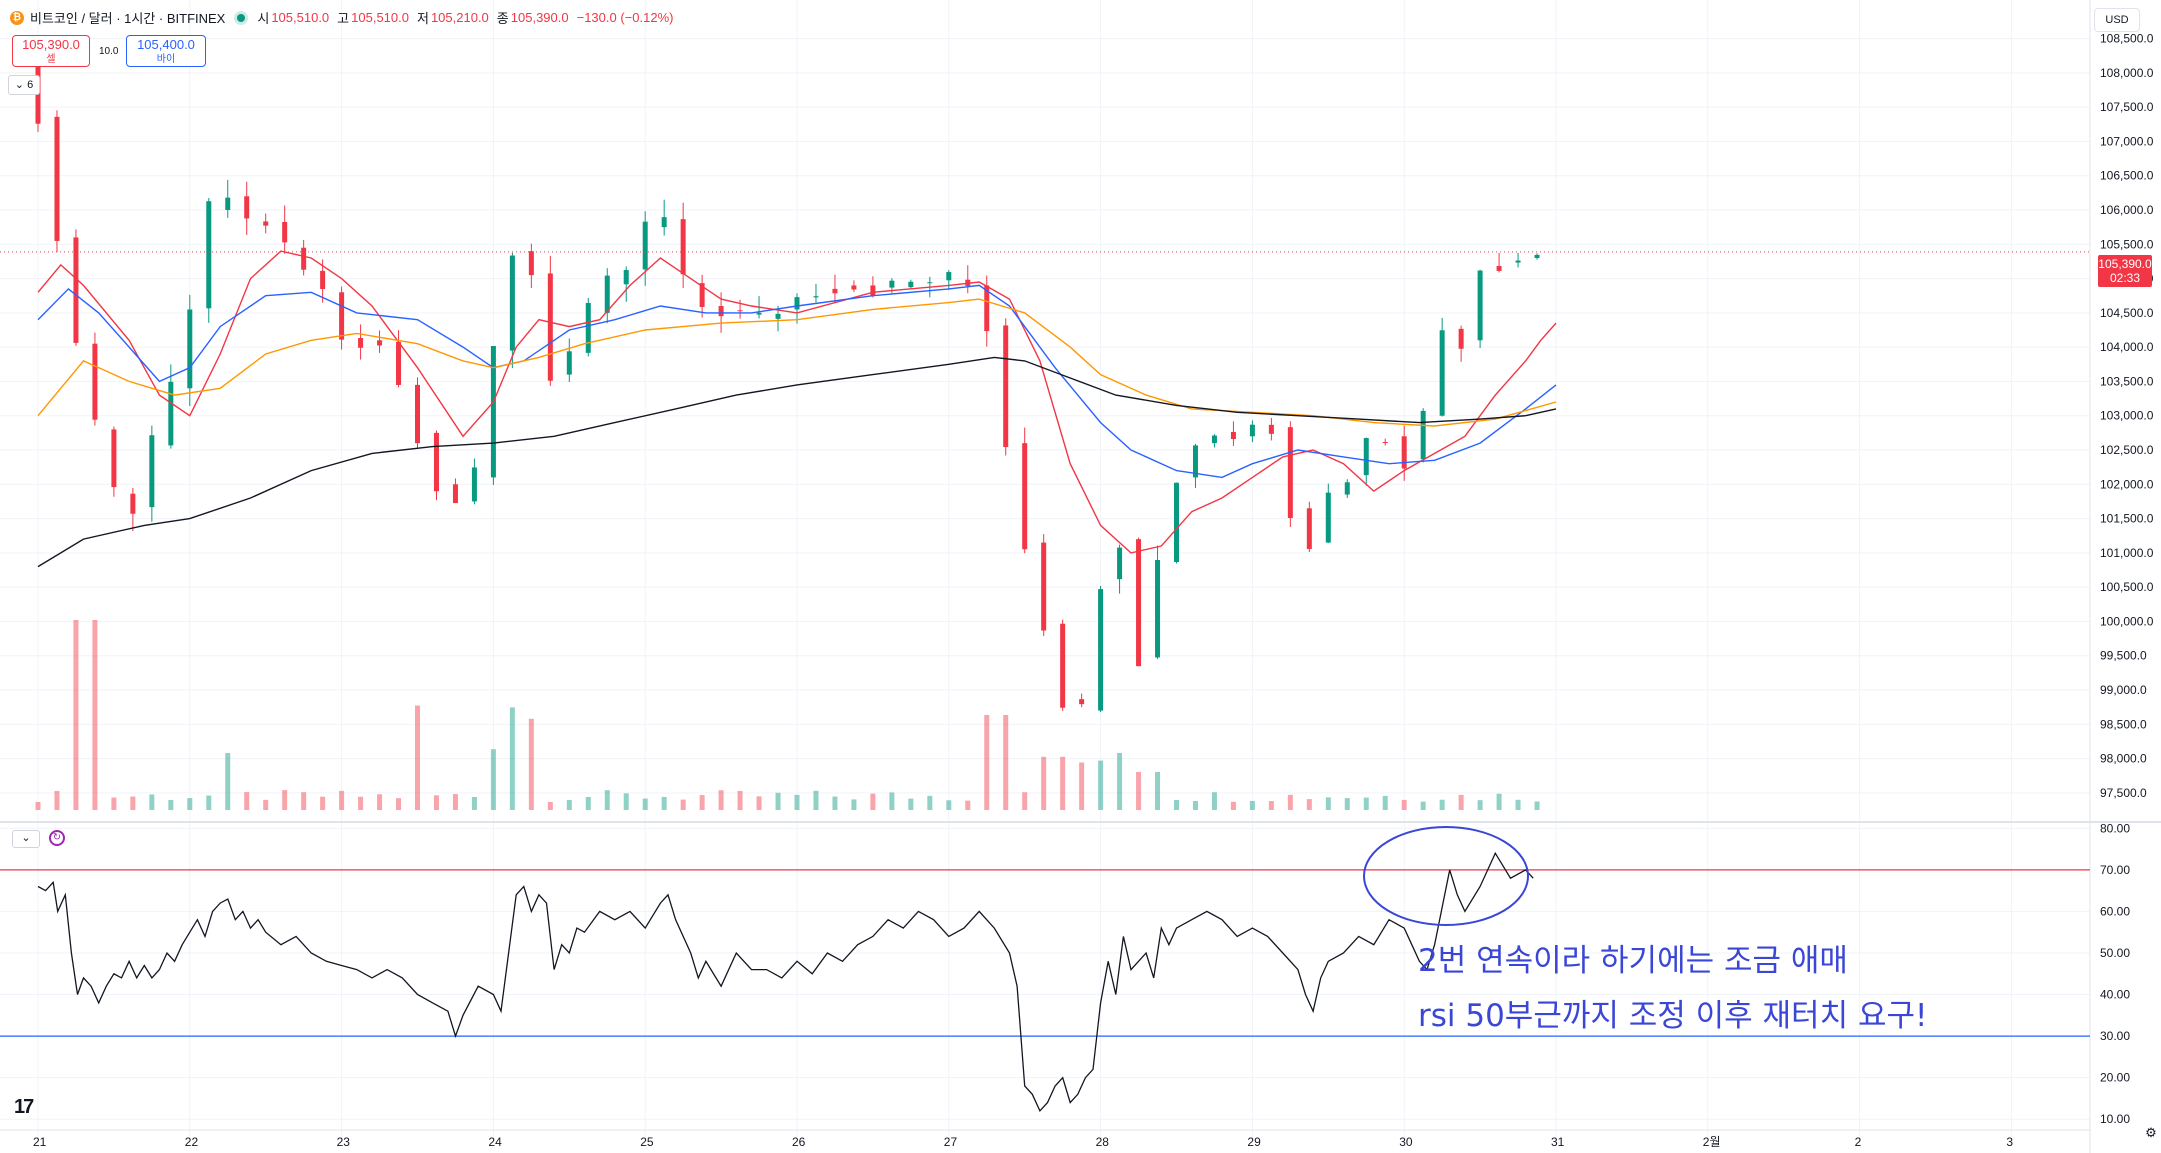 The image size is (2161, 1153). Describe the element at coordinates (26, 839) in the screenshot. I see `rsi-collapse-button: ⌄` at that location.